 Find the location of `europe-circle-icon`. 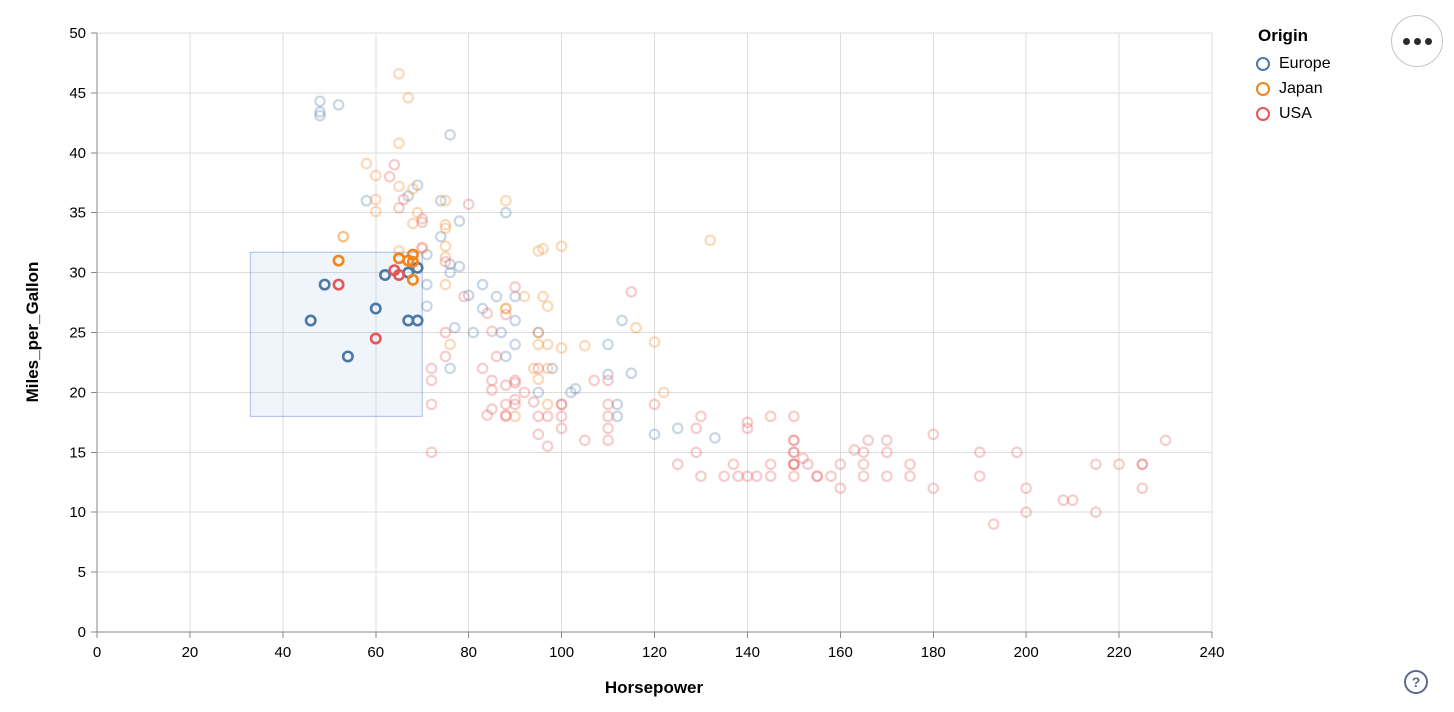

europe-circle-icon is located at coordinates (1263, 64).